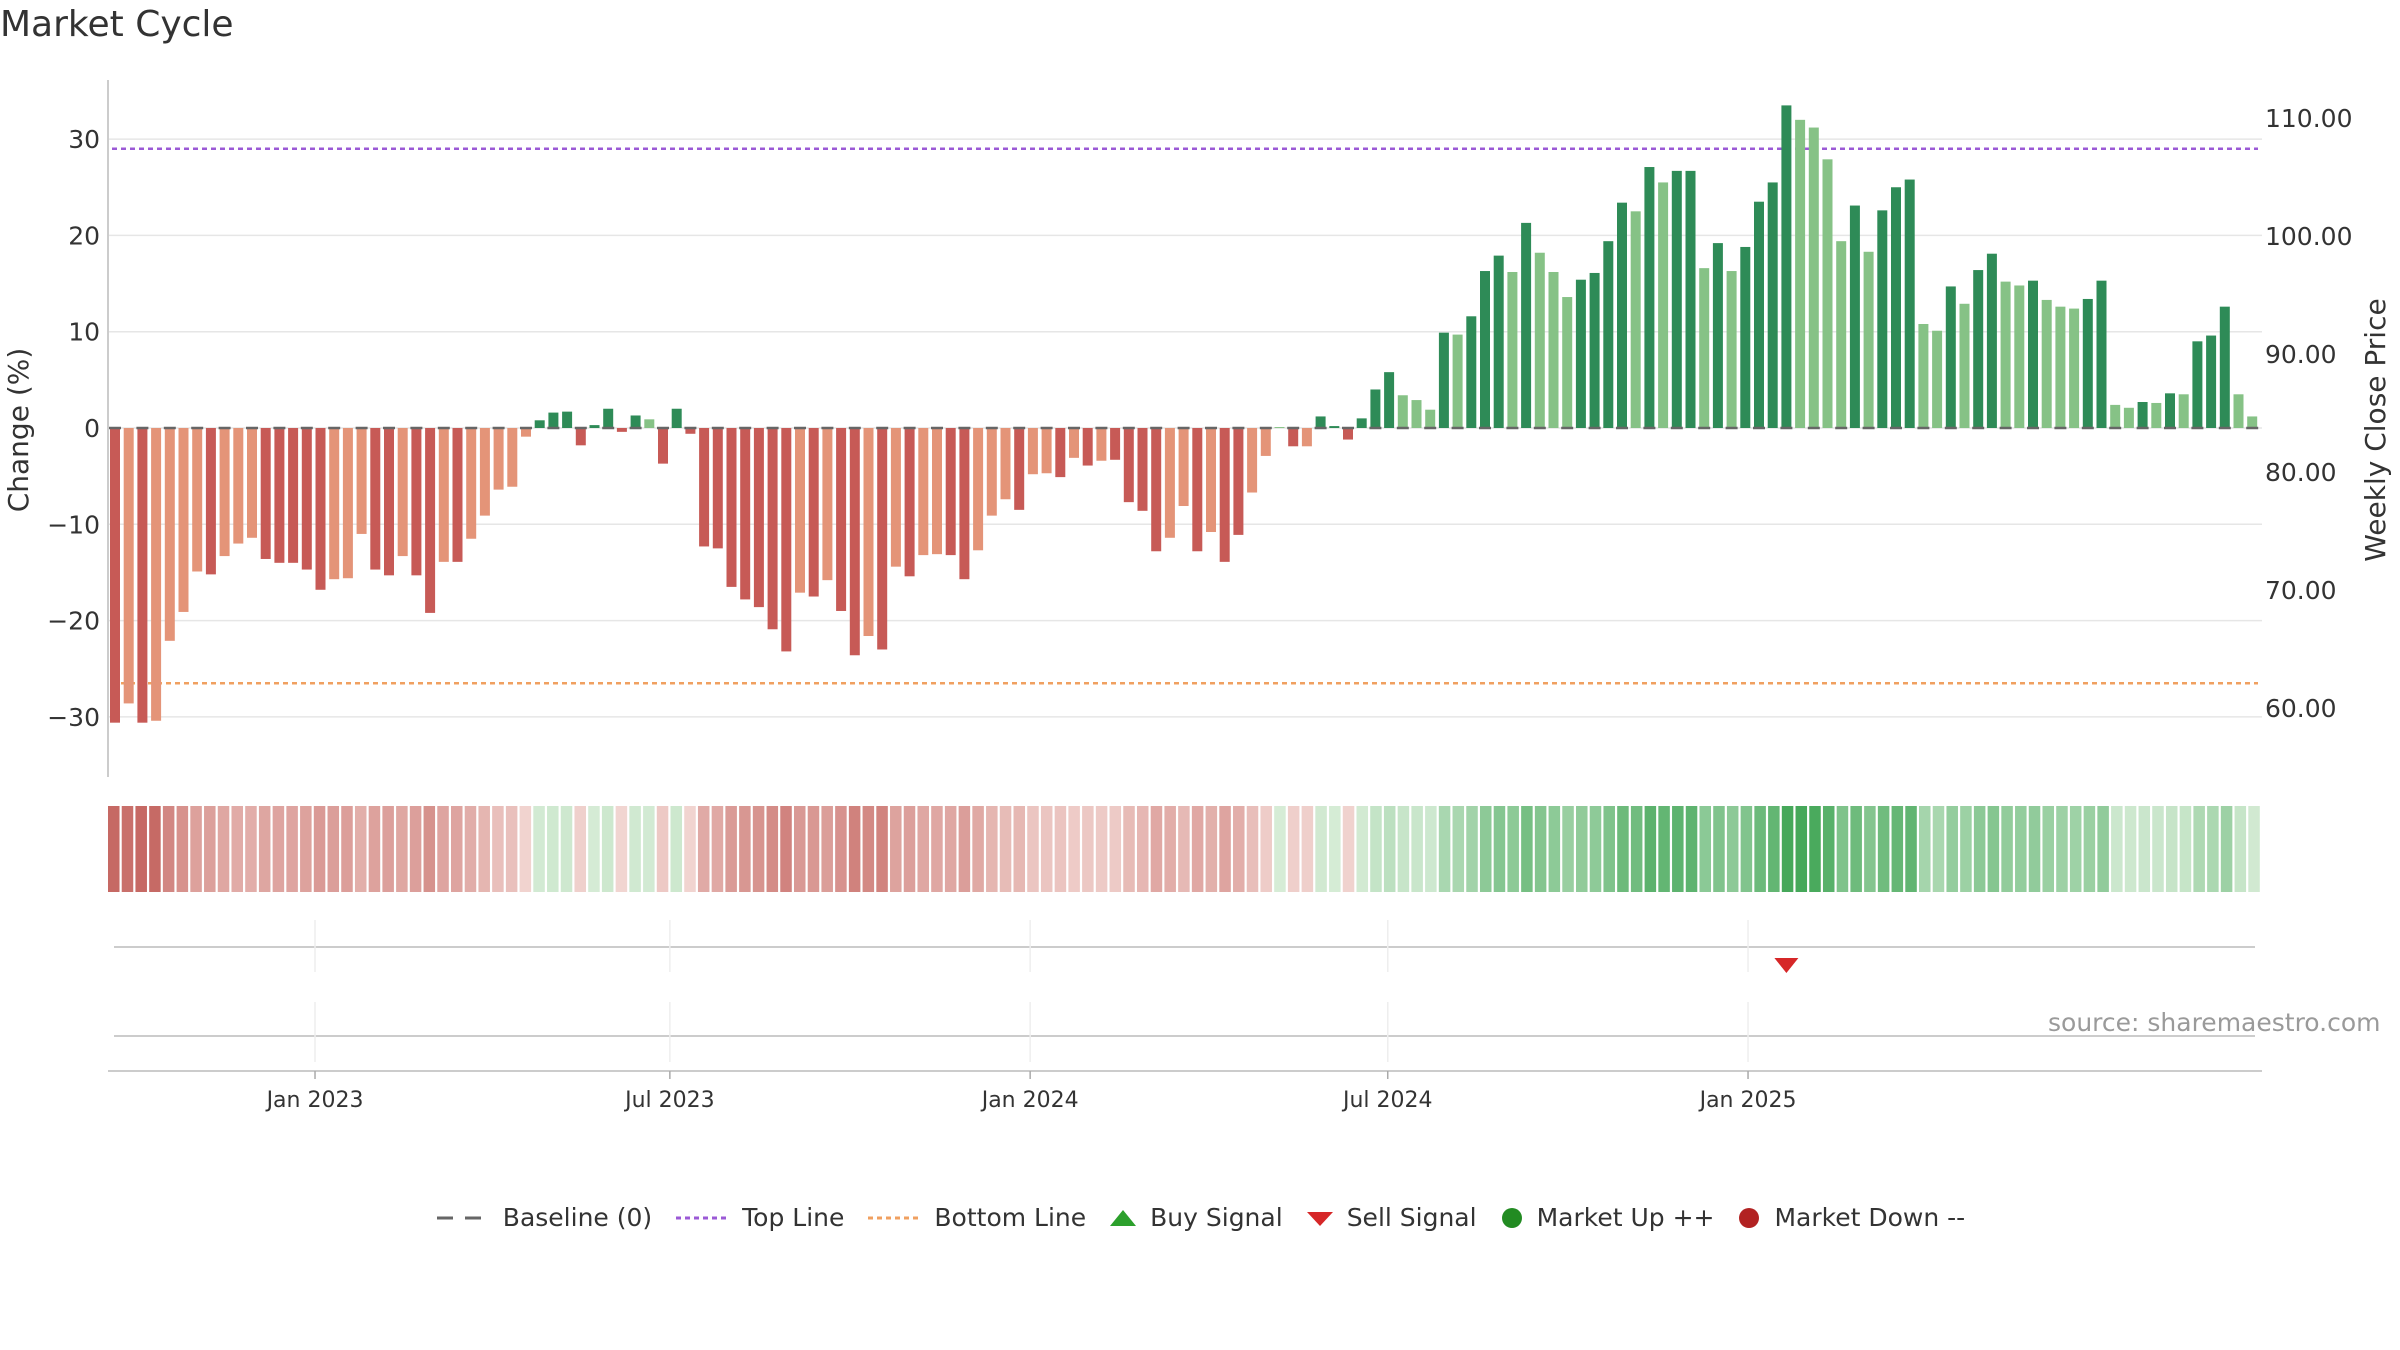  What do you see at coordinates (2301, 472) in the screenshot?
I see `y-right-tick-label: 80.00` at bounding box center [2301, 472].